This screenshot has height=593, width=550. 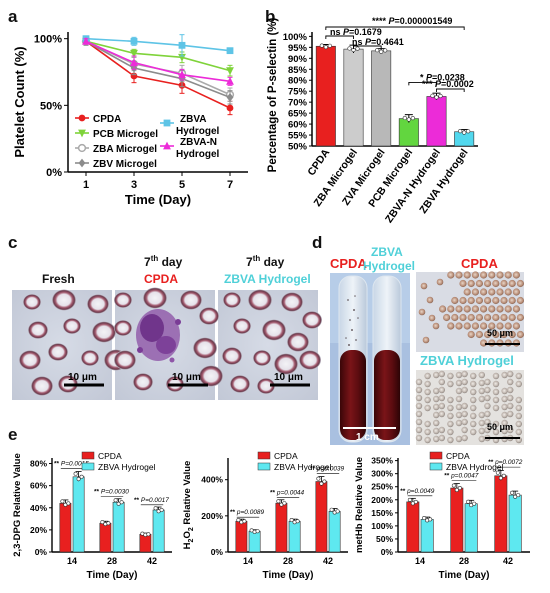 What do you see at coordinates (387, 252) in the screenshot?
I see `label-zbva-tube-1: ZBVA` at bounding box center [387, 252].